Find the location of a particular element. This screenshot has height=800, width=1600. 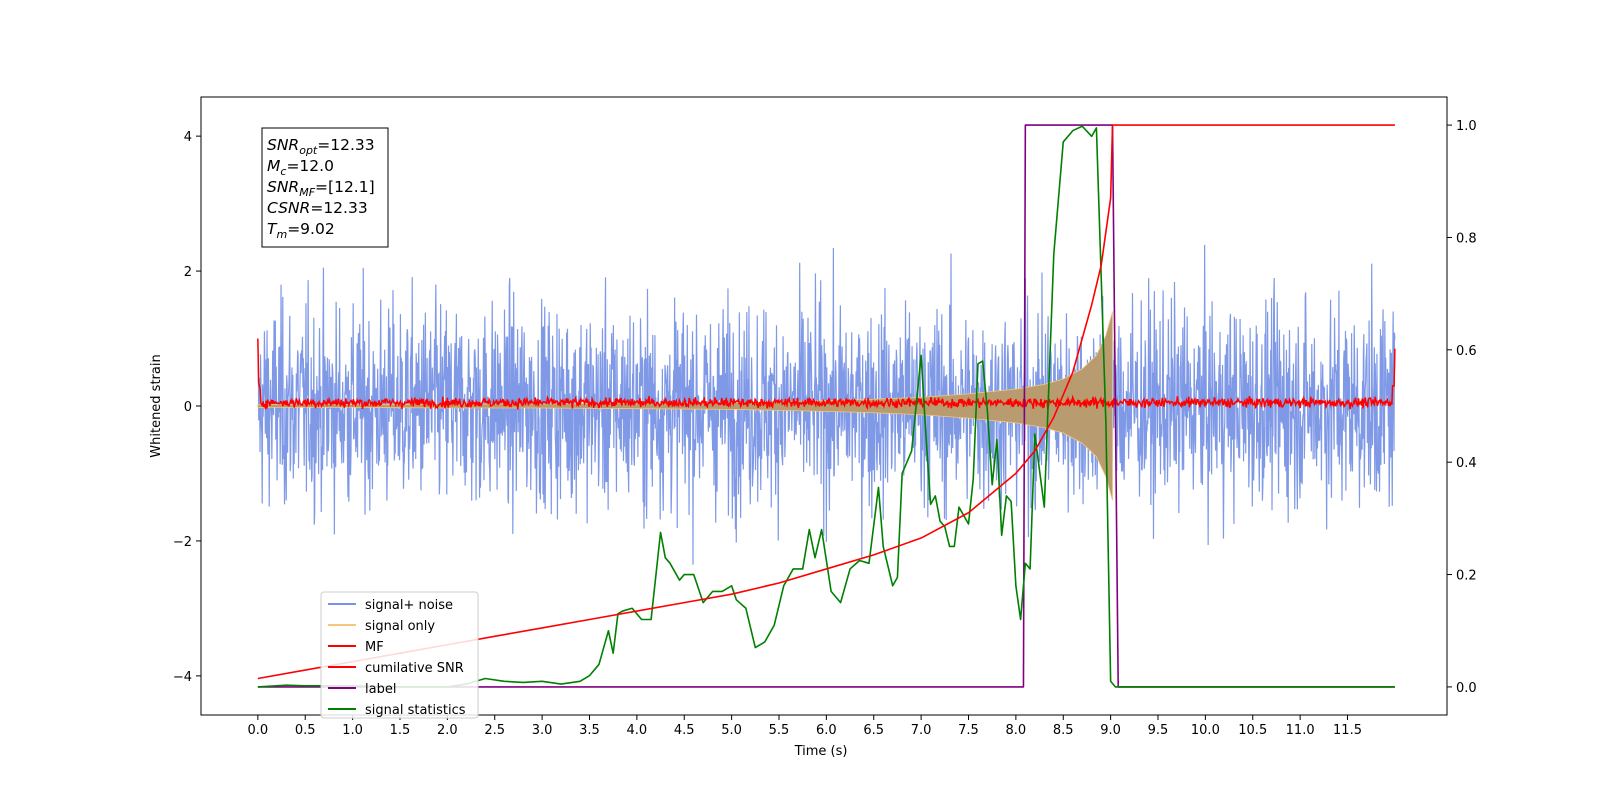

legend-frame is located at coordinates (399, 655).